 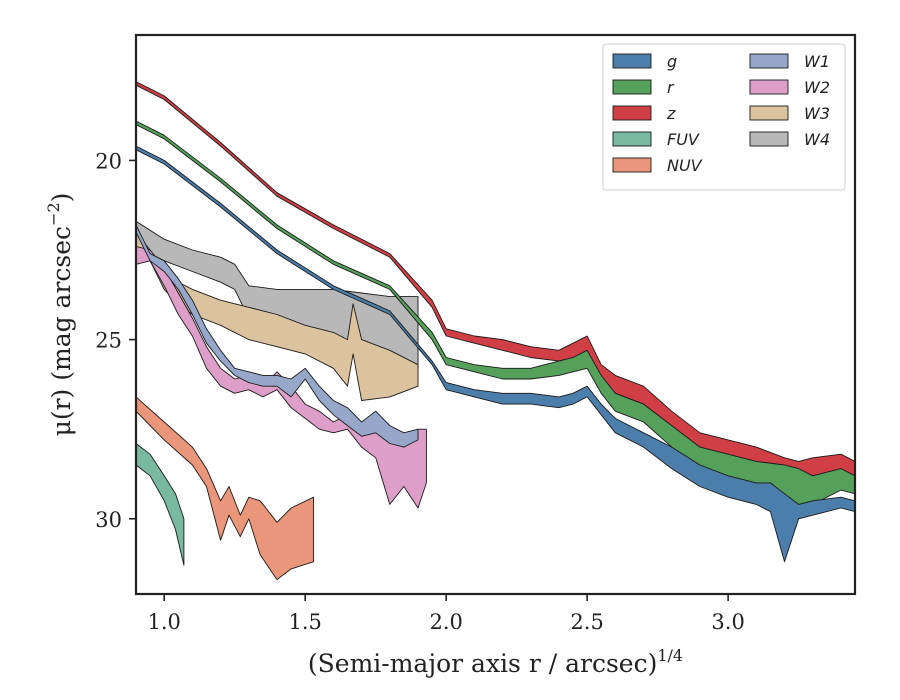 I want to click on y-axis-title: μ(r) (mag arcsec−2), so click(x=60, y=315).